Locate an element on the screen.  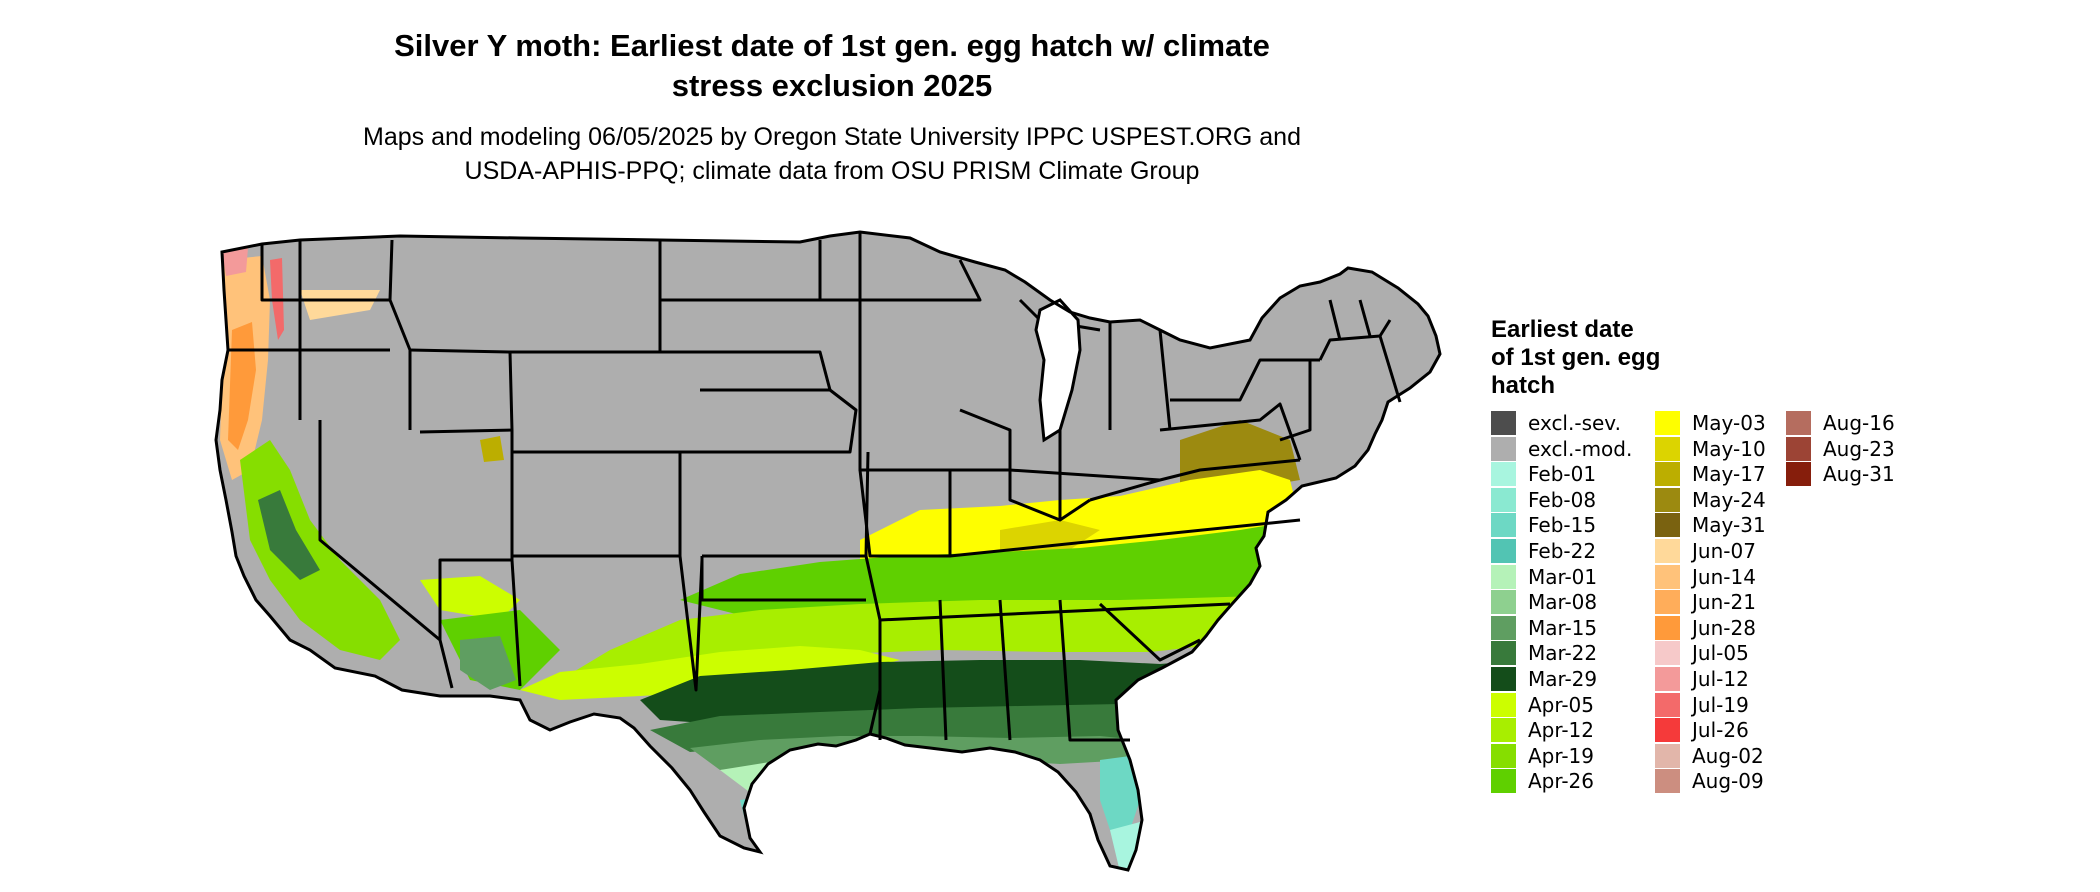
legend-item: May-17 is located at coordinates (1735, 474).